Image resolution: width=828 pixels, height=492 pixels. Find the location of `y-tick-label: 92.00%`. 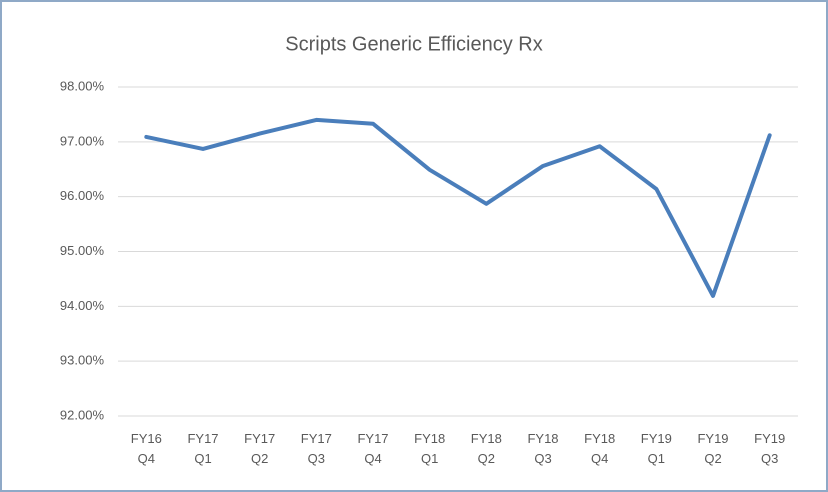

y-tick-label: 92.00% is located at coordinates (82, 414).